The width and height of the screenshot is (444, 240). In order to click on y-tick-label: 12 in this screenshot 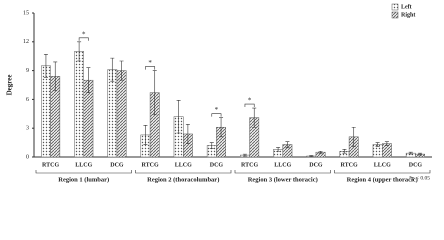, I will do `click(26, 42)`.